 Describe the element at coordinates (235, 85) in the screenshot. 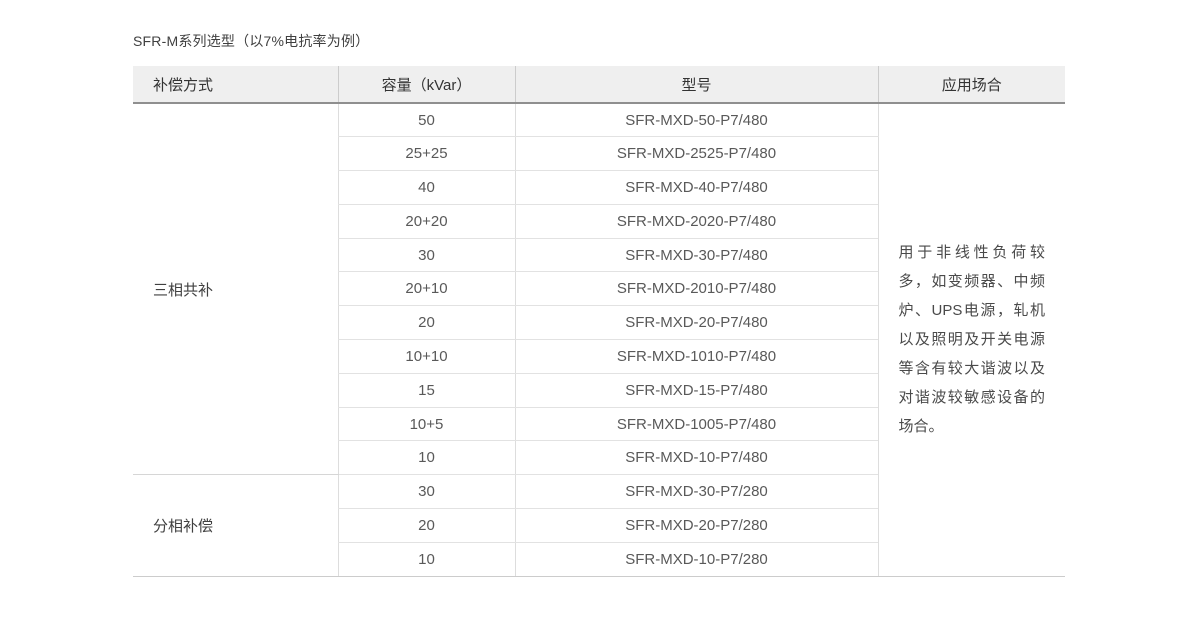

I see `header-method: 补偿方式` at that location.